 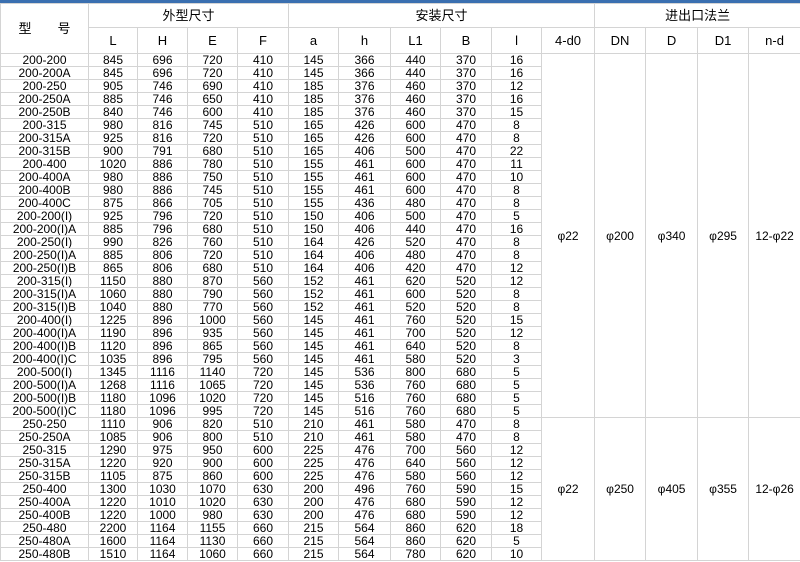 What do you see at coordinates (162, 229) in the screenshot?
I see `value-cell: 796` at bounding box center [162, 229].